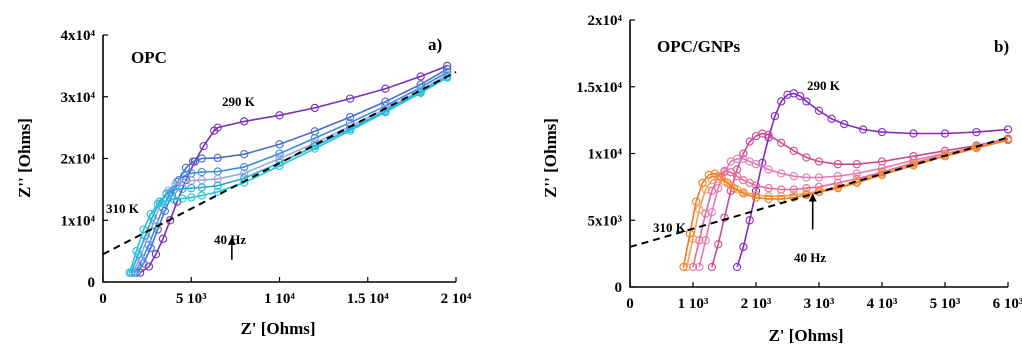  Describe the element at coordinates (824, 85) in the screenshot. I see `panel-b-label-290k: 290 K` at that location.